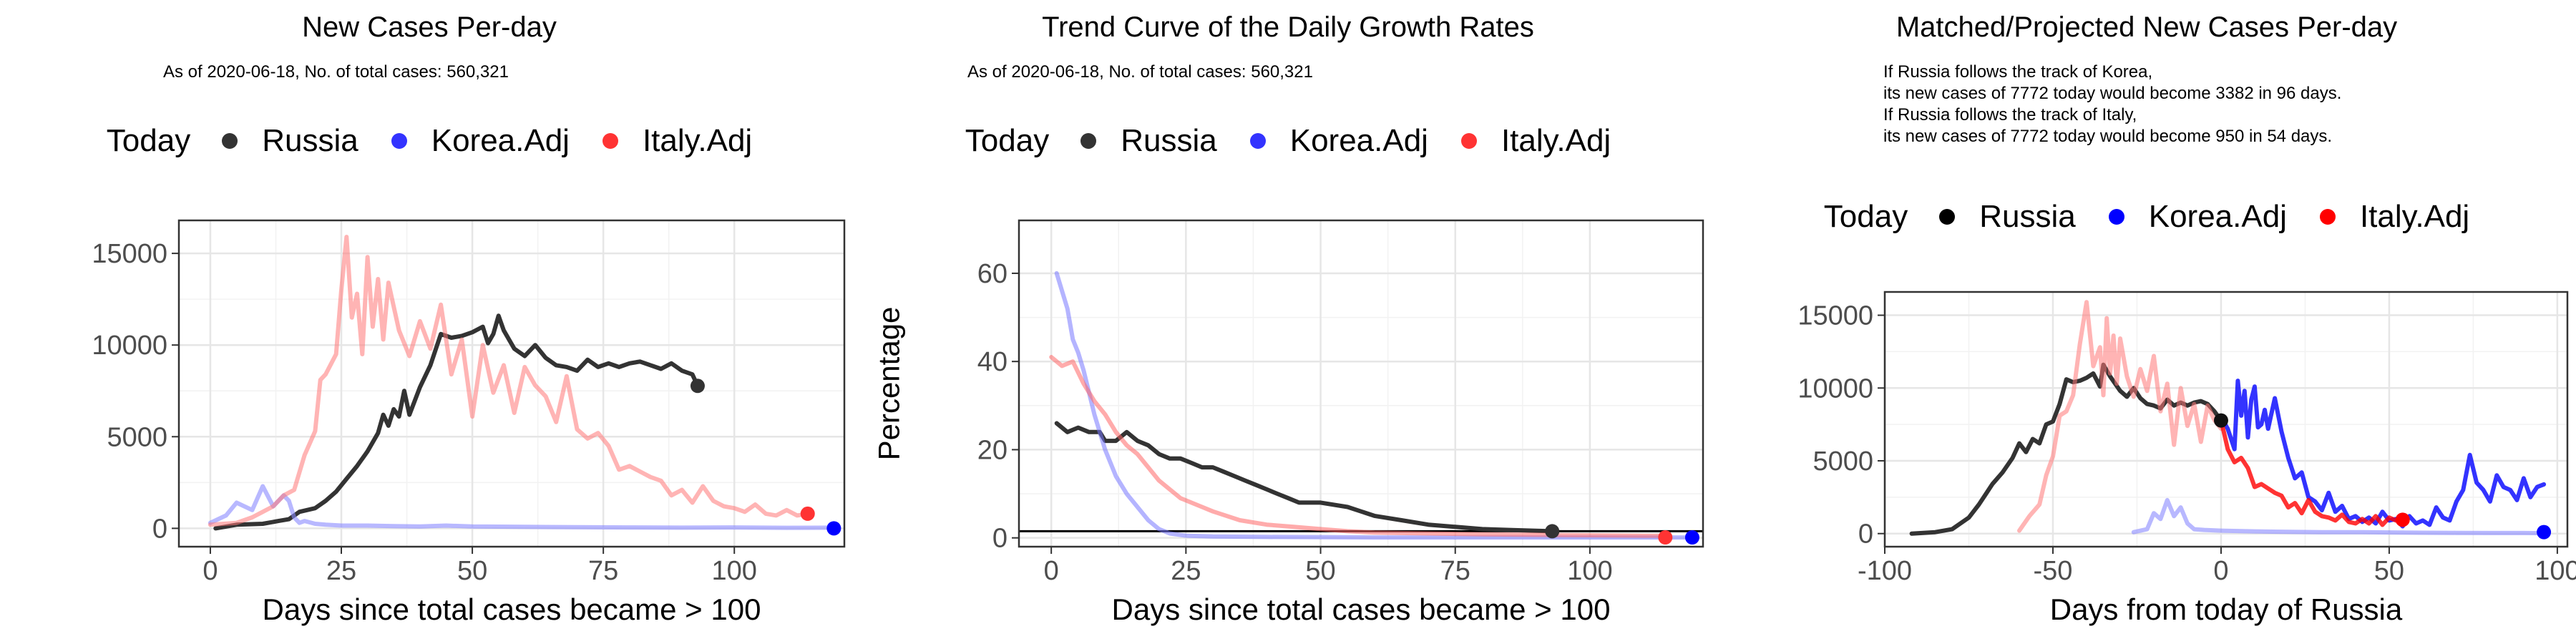 This screenshot has width=2576, height=644. What do you see at coordinates (429, 27) in the screenshot?
I see `chart-title: New Cases Per-day` at bounding box center [429, 27].